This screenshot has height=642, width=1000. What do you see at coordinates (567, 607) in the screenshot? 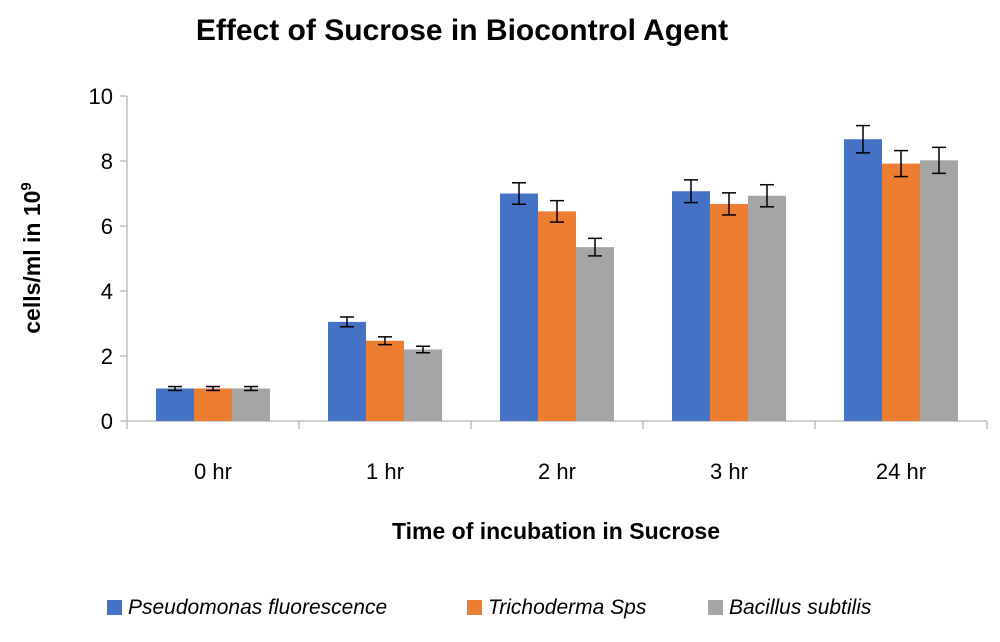
I see `legend-label: Trichoderma Sps` at bounding box center [567, 607].